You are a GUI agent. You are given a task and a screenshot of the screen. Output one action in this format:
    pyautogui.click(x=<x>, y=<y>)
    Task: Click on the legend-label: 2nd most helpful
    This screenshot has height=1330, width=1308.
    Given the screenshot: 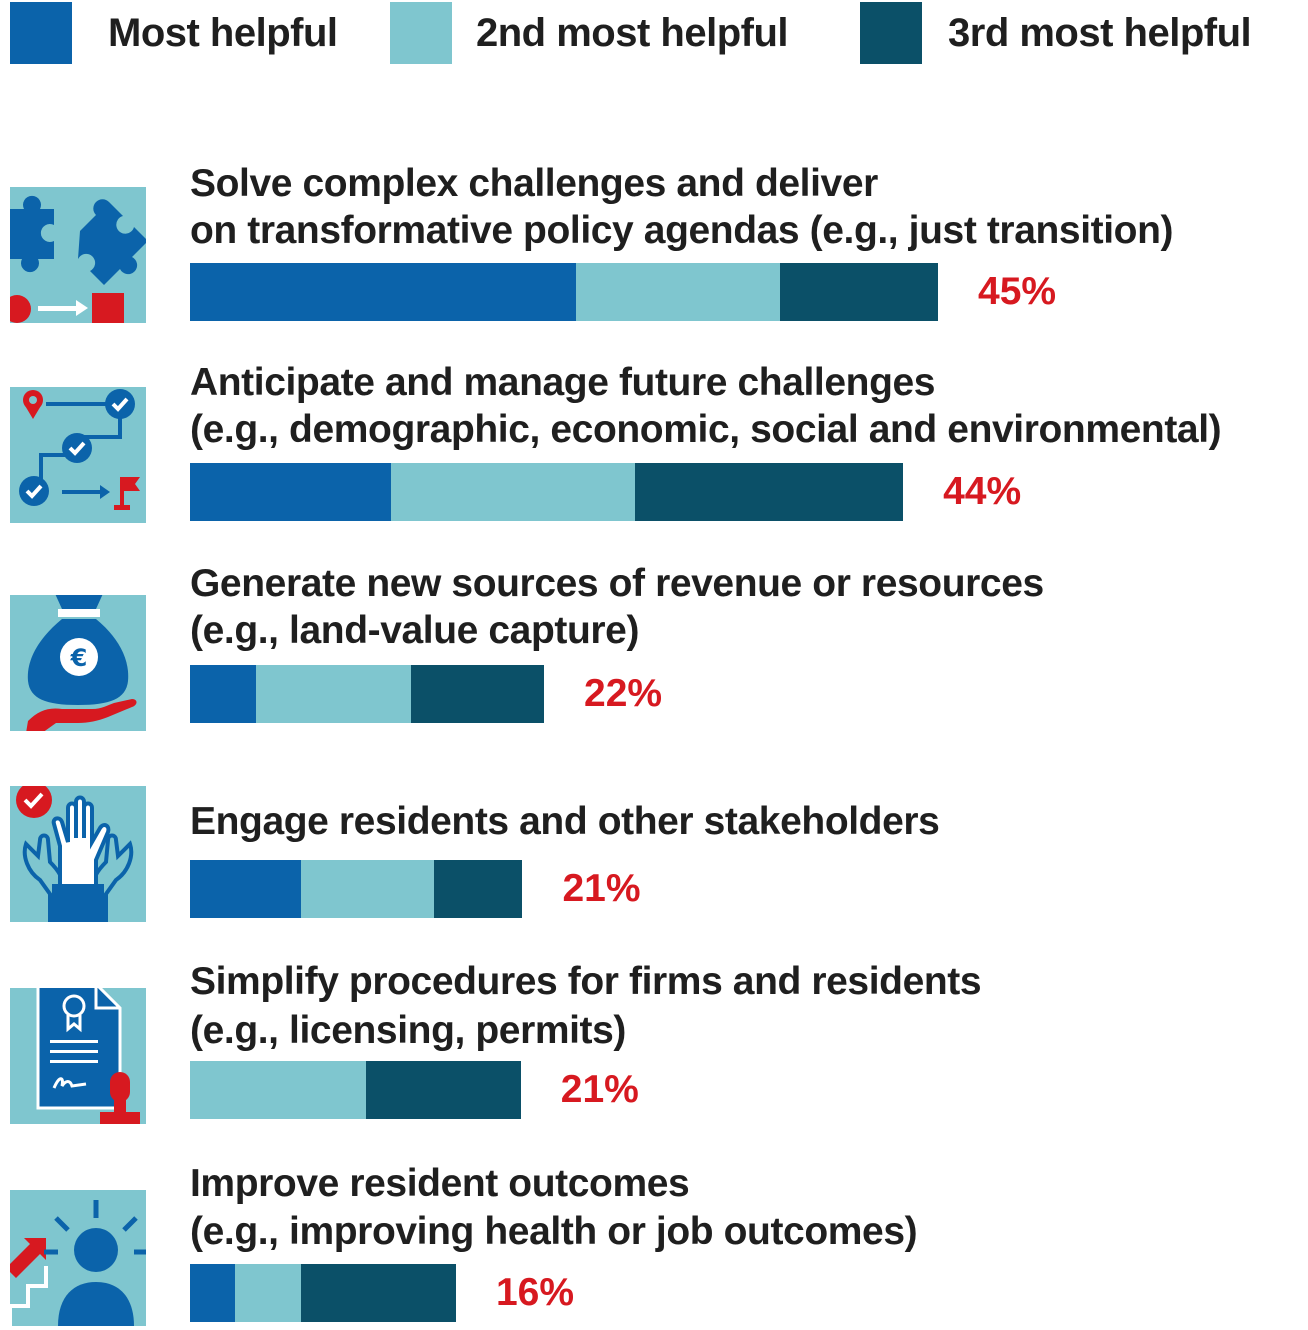 What is the action you would take?
    pyautogui.click(x=632, y=32)
    